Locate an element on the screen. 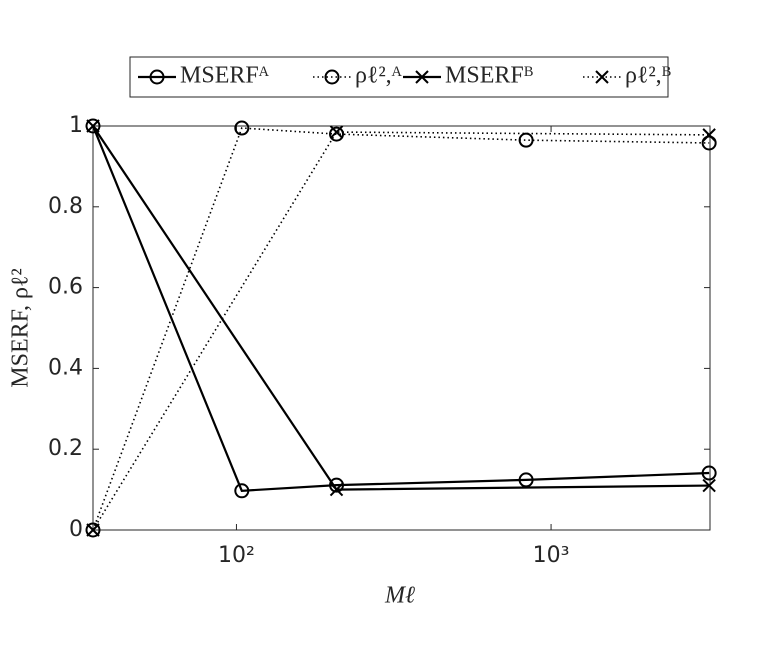 The height and width of the screenshot is (649, 772). y-axis-label: MSERF, ρℓ² is located at coordinates (21, 327).